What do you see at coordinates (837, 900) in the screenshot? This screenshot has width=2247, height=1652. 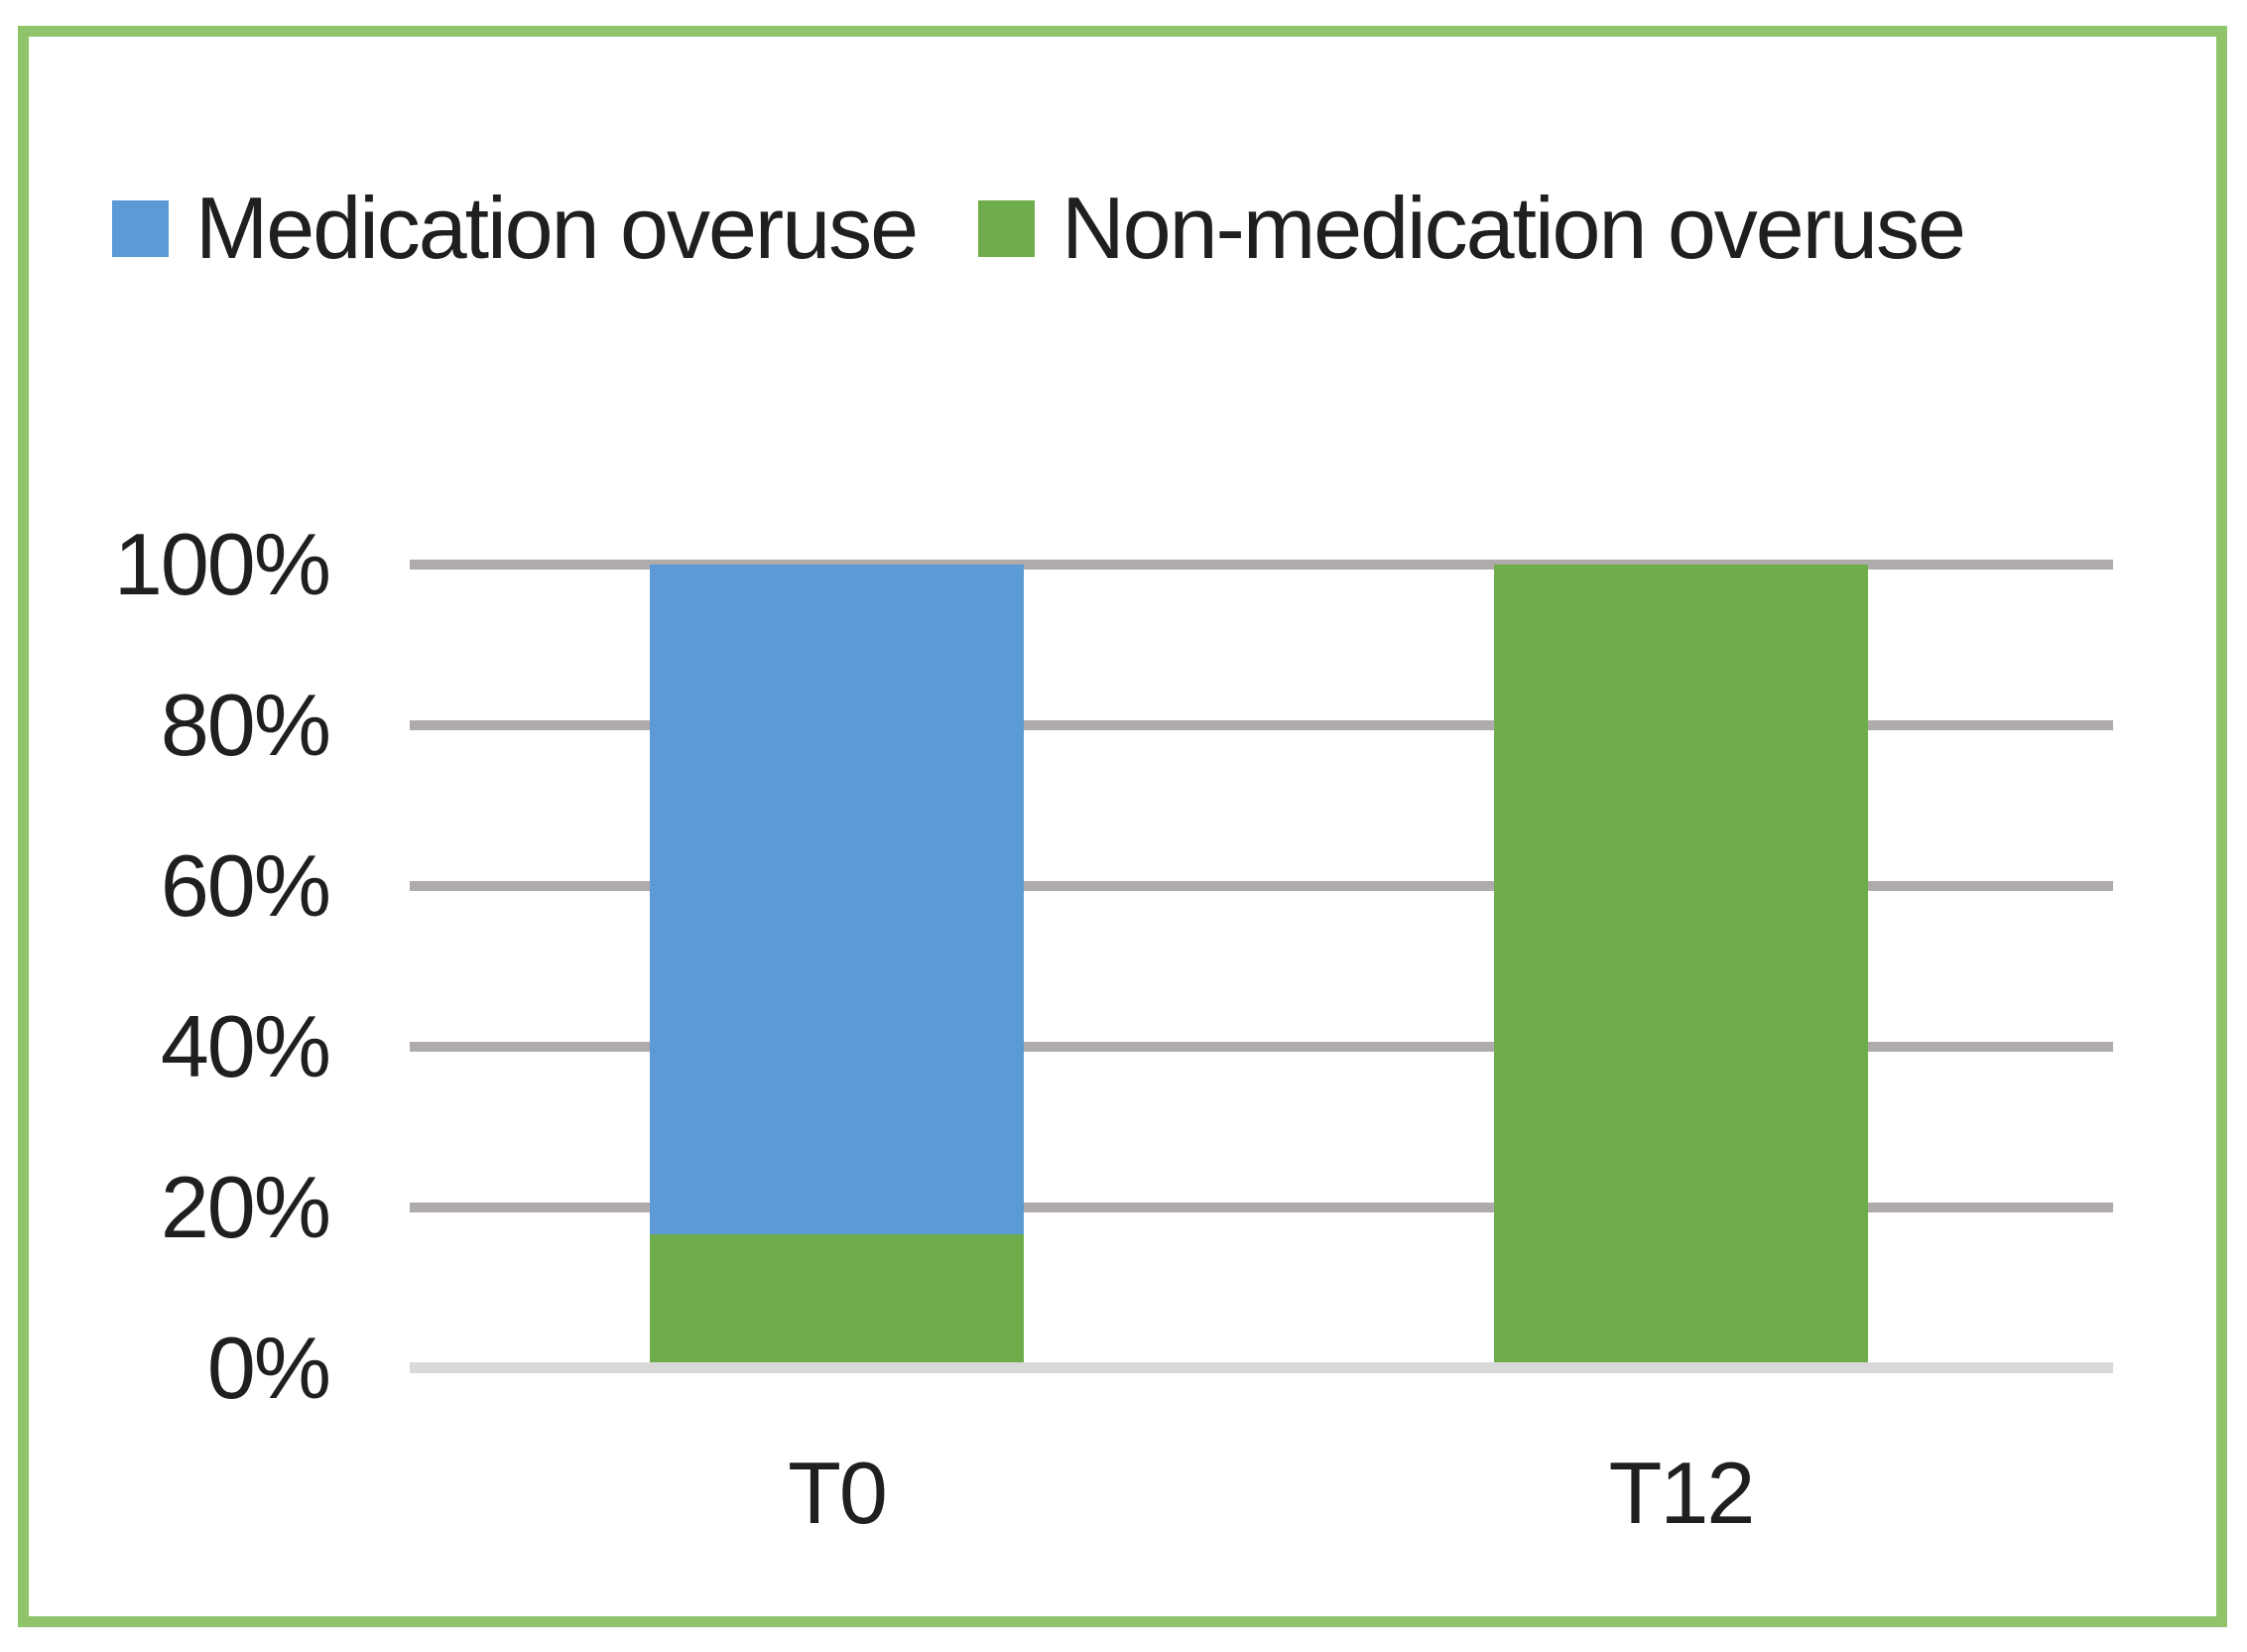 I see `bar-t0-segment-medication-overuse` at bounding box center [837, 900].